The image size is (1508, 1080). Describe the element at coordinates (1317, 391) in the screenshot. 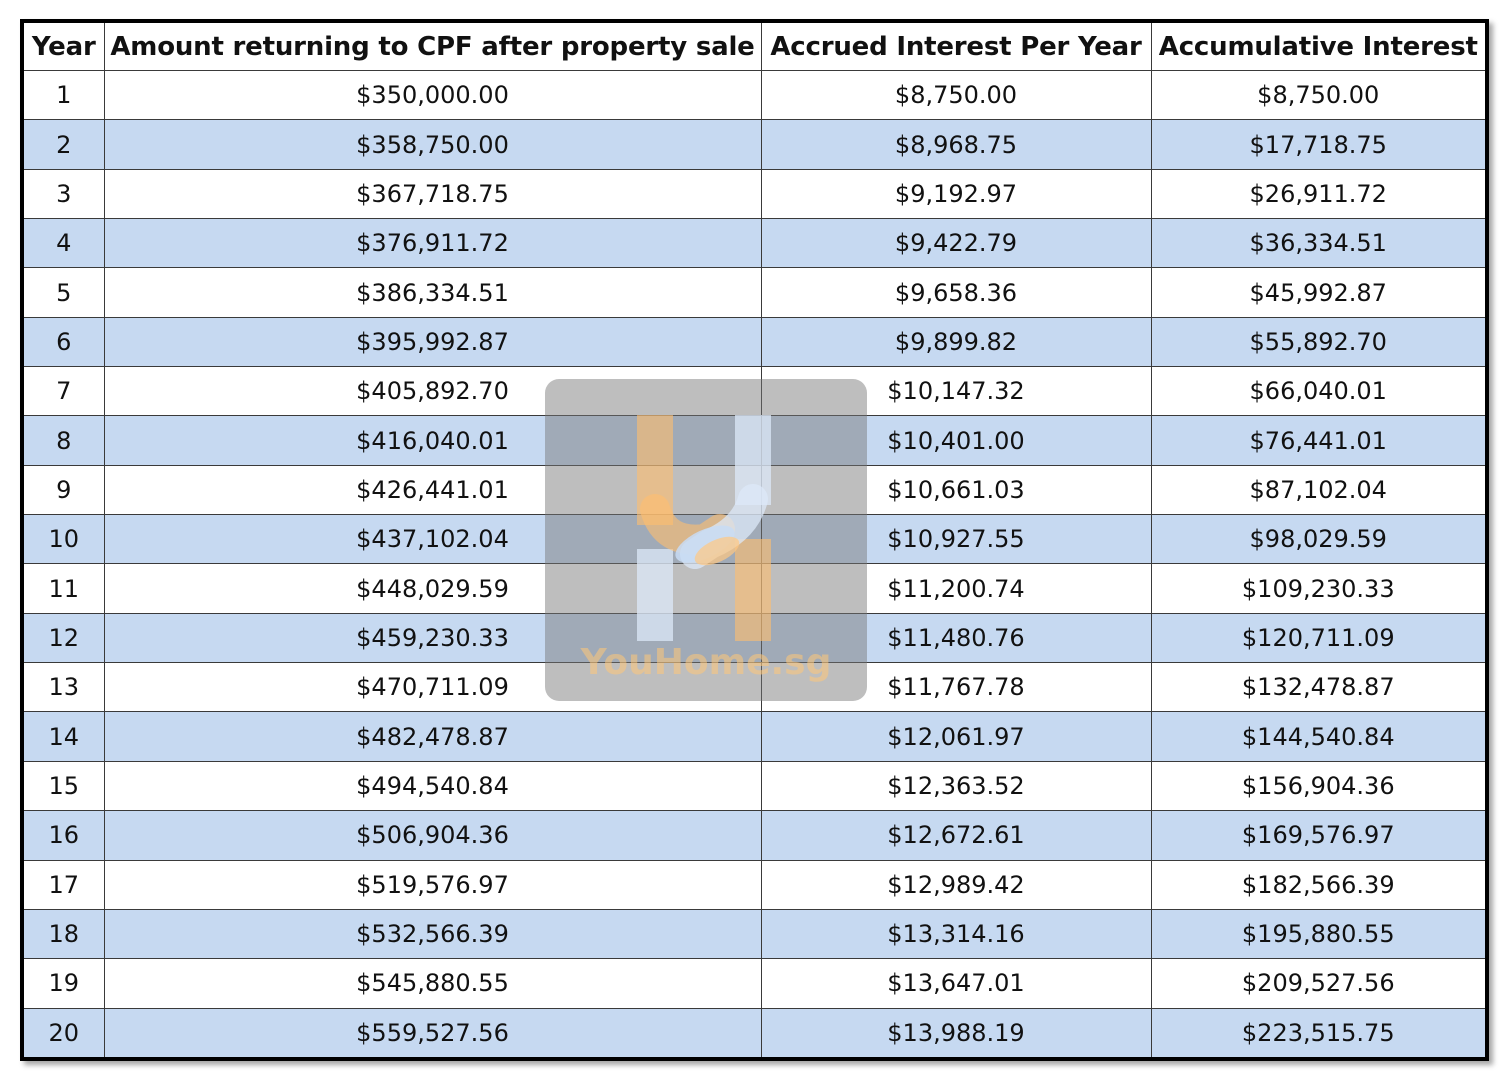

I see `cell-accumulative-interest: $66,040.01` at that location.